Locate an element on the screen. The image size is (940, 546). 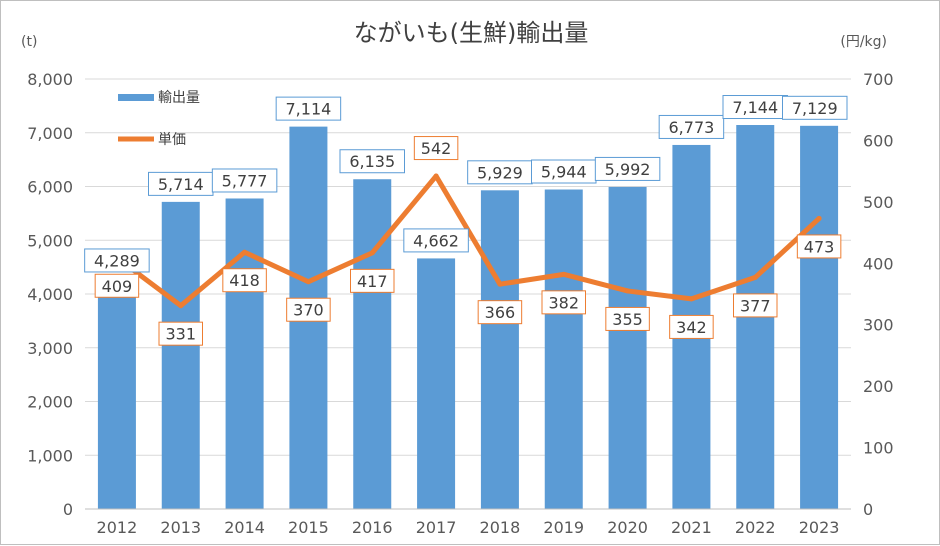
bar-data-label: 4,289 is located at coordinates (117, 260).